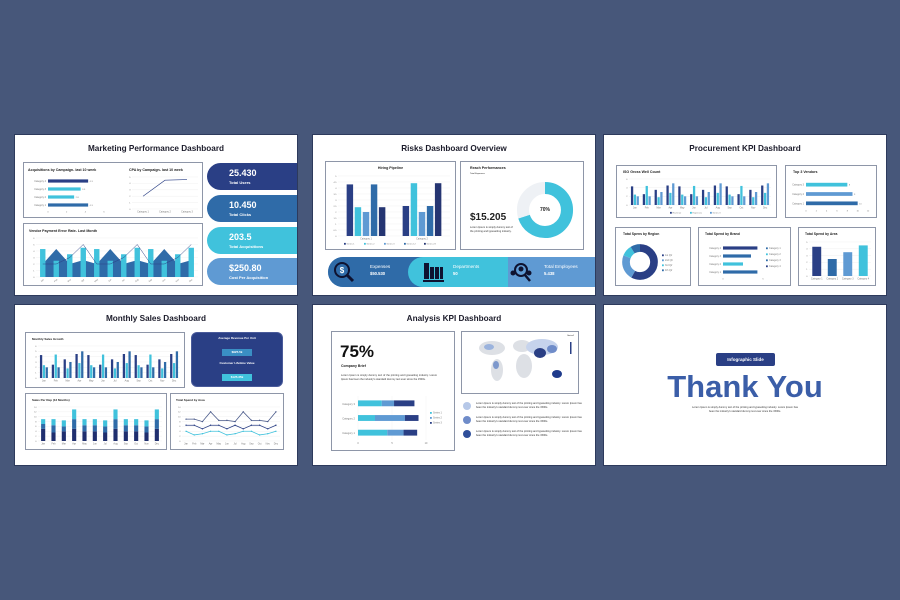 The image size is (900, 600). Describe the element at coordinates (647, 262) in the screenshot. I see `region-donut-chart: 1st Qtr 2nd Qtr 3rd Qtr 4th Qtr` at that location.